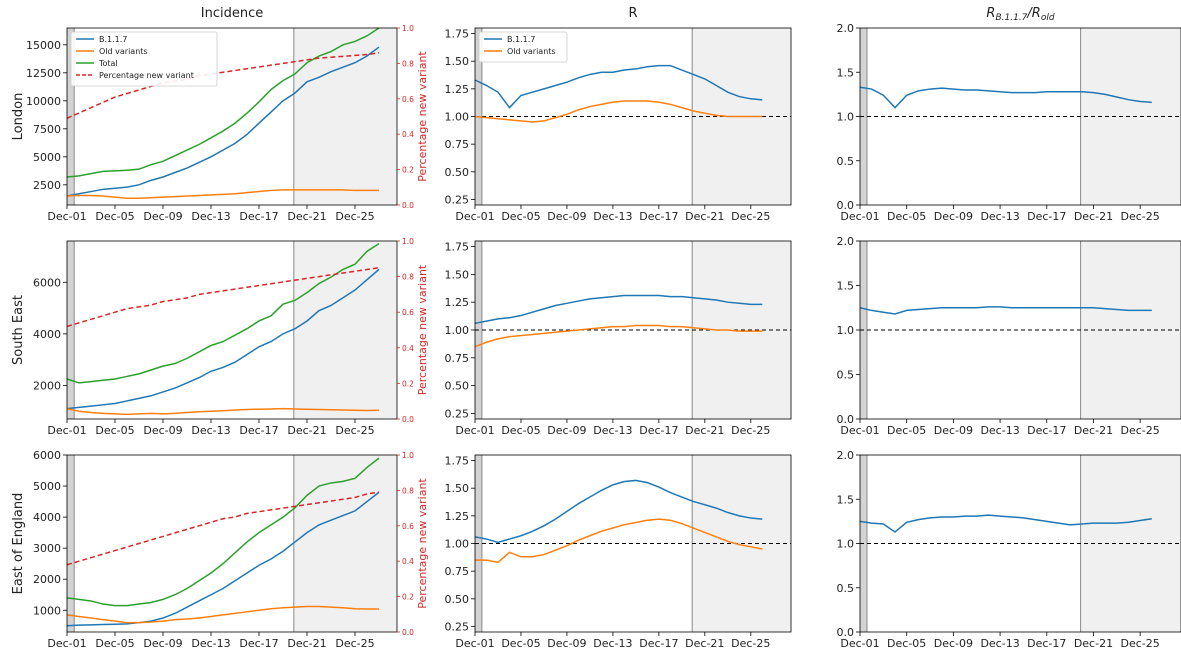 This screenshot has height=649, width=1181. Describe the element at coordinates (47, 129) in the screenshot. I see `y-tick-label: 7500` at that location.